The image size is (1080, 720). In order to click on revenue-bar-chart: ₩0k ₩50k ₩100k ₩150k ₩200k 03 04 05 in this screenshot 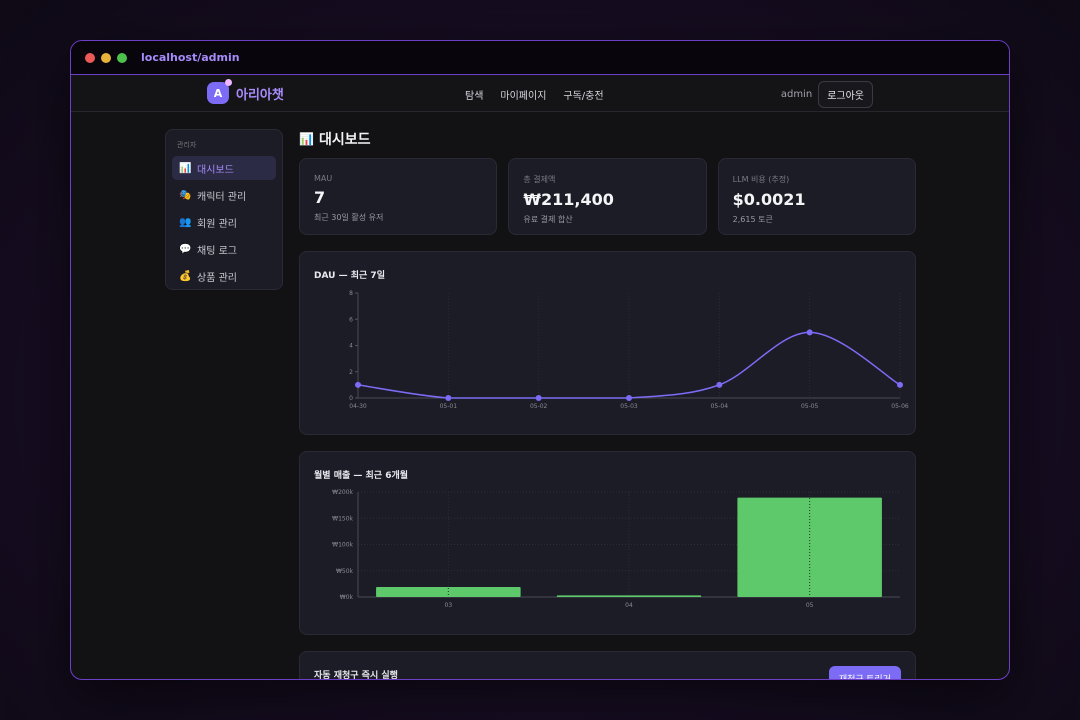, I will do `click(616, 549)`.